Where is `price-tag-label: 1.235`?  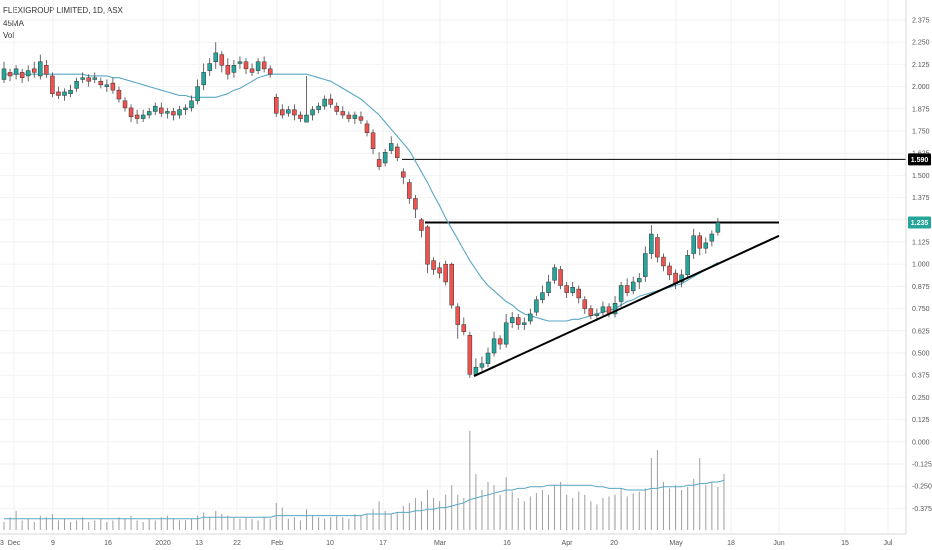 price-tag-label: 1.235 is located at coordinates (920, 223).